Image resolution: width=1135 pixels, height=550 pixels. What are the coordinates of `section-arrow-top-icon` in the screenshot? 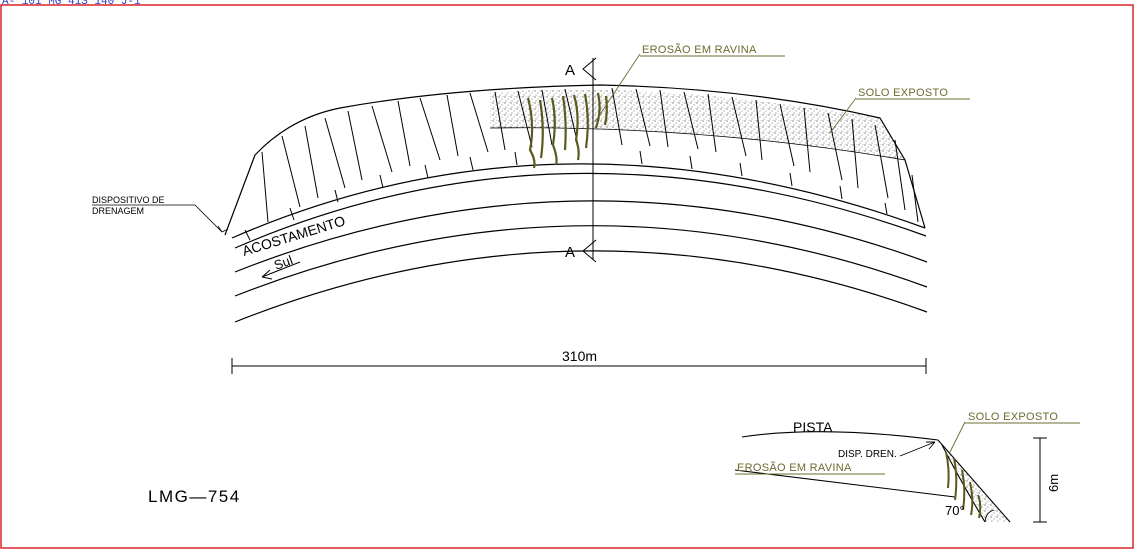 It's located at (589, 69).